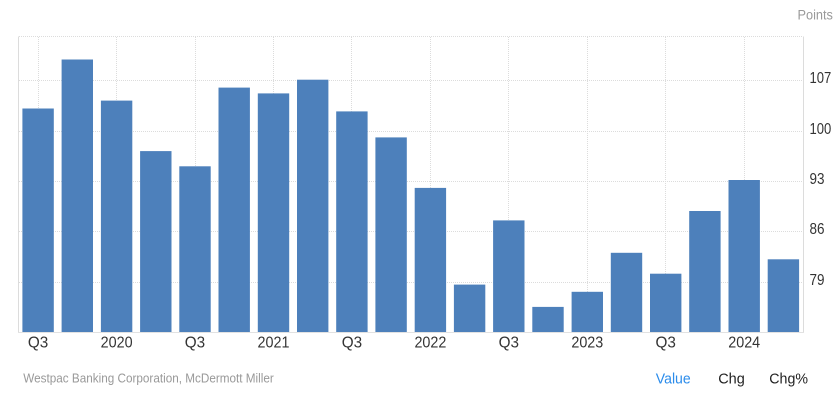 This screenshot has height=407, width=840. What do you see at coordinates (587, 342) in the screenshot?
I see `svg-text: 2023` at bounding box center [587, 342].